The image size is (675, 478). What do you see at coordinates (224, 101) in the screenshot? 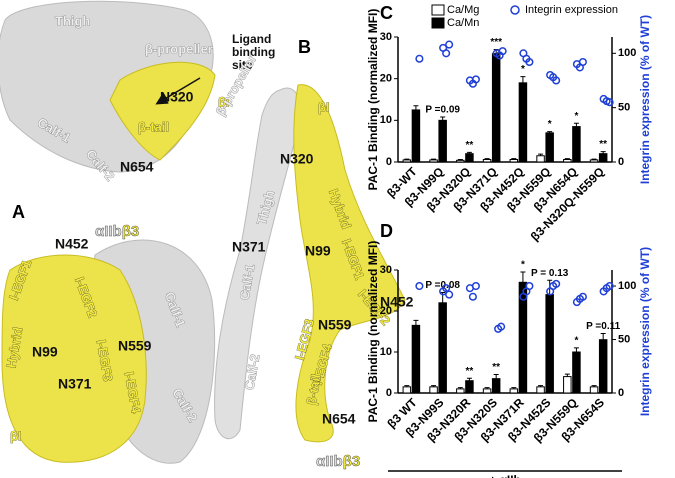
I see `structure-label: βI` at bounding box center [224, 101].